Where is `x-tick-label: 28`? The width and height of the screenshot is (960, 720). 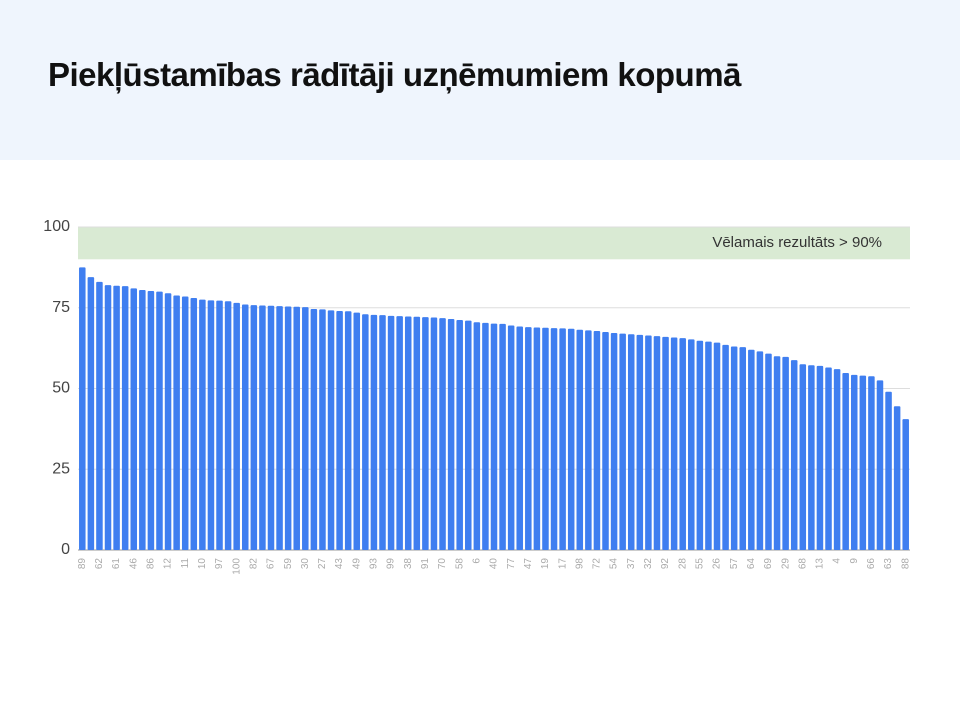 x-tick-label: 28 is located at coordinates (682, 564).